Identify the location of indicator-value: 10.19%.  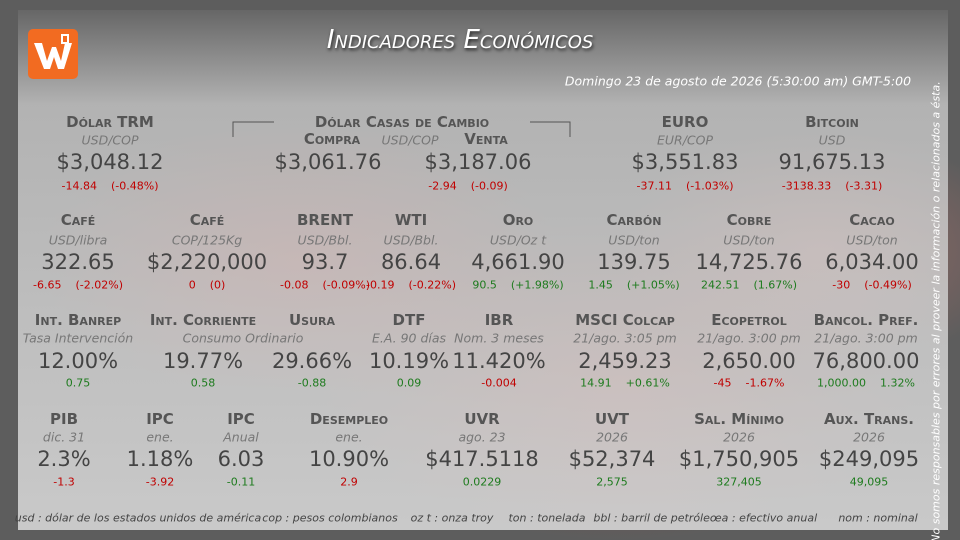
(409, 361).